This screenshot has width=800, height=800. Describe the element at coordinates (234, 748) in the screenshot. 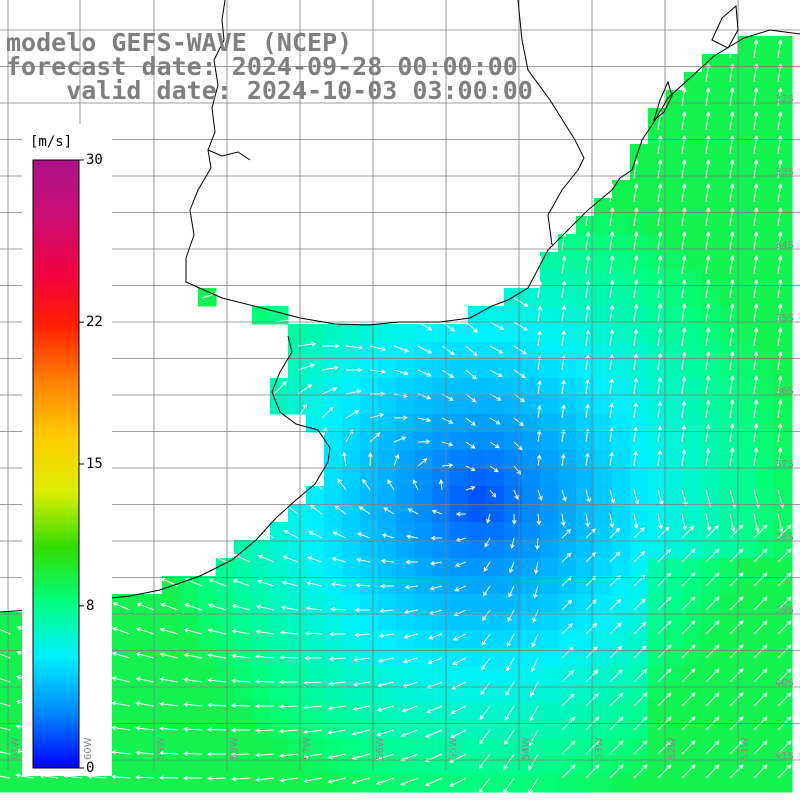

I see `longitude-label: 58W` at that location.